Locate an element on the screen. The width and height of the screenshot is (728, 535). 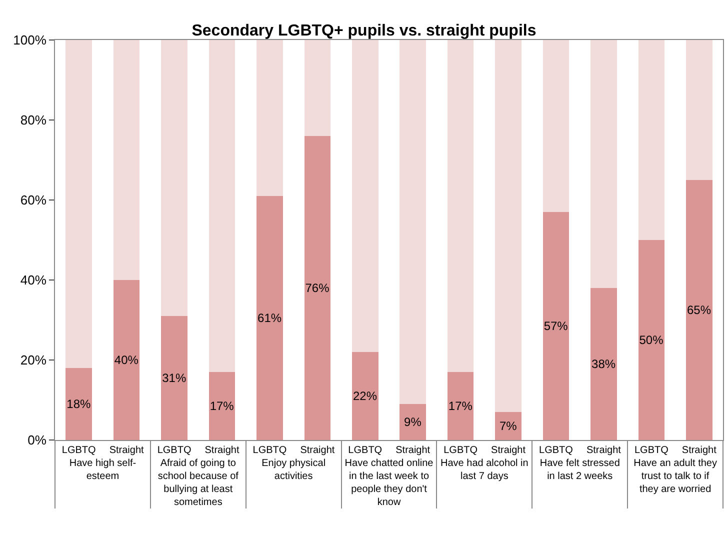
data-label: 7% is located at coordinates (508, 426).